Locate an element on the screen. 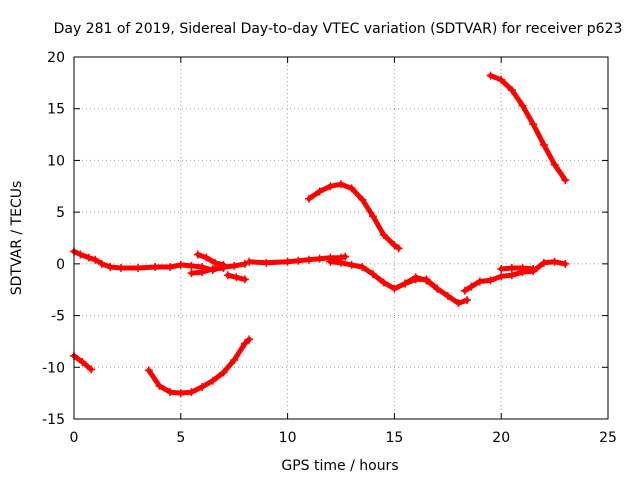 This screenshot has height=480, width=640. y-tick-label: 15 is located at coordinates (56, 110).